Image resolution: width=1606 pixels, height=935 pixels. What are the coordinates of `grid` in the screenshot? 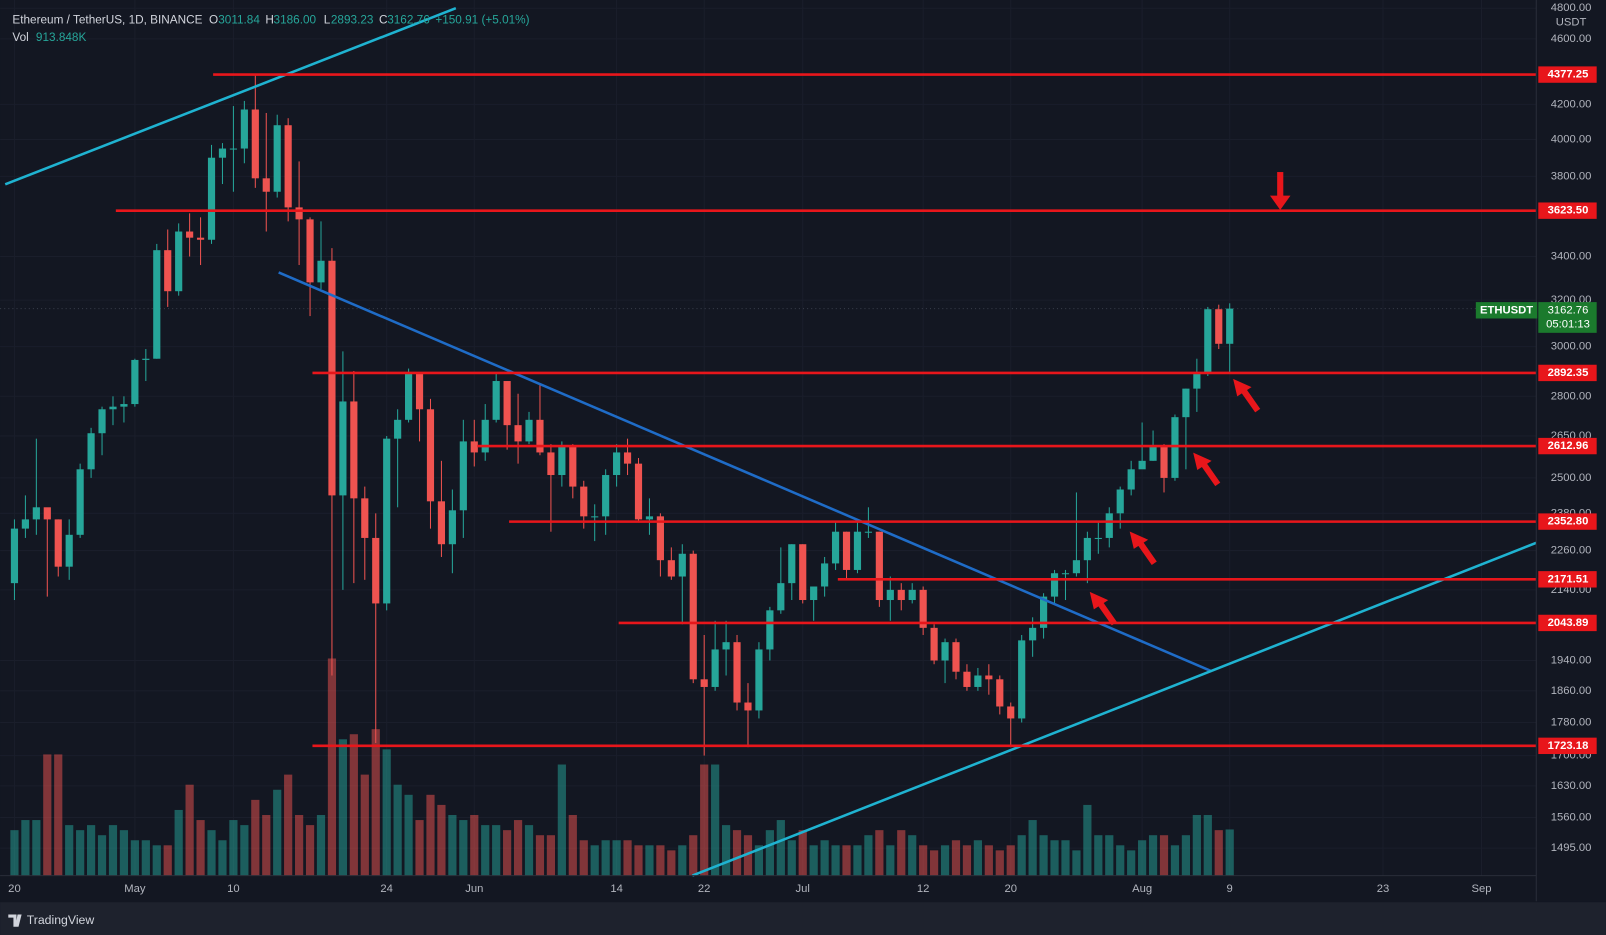 It's located at (768, 309).